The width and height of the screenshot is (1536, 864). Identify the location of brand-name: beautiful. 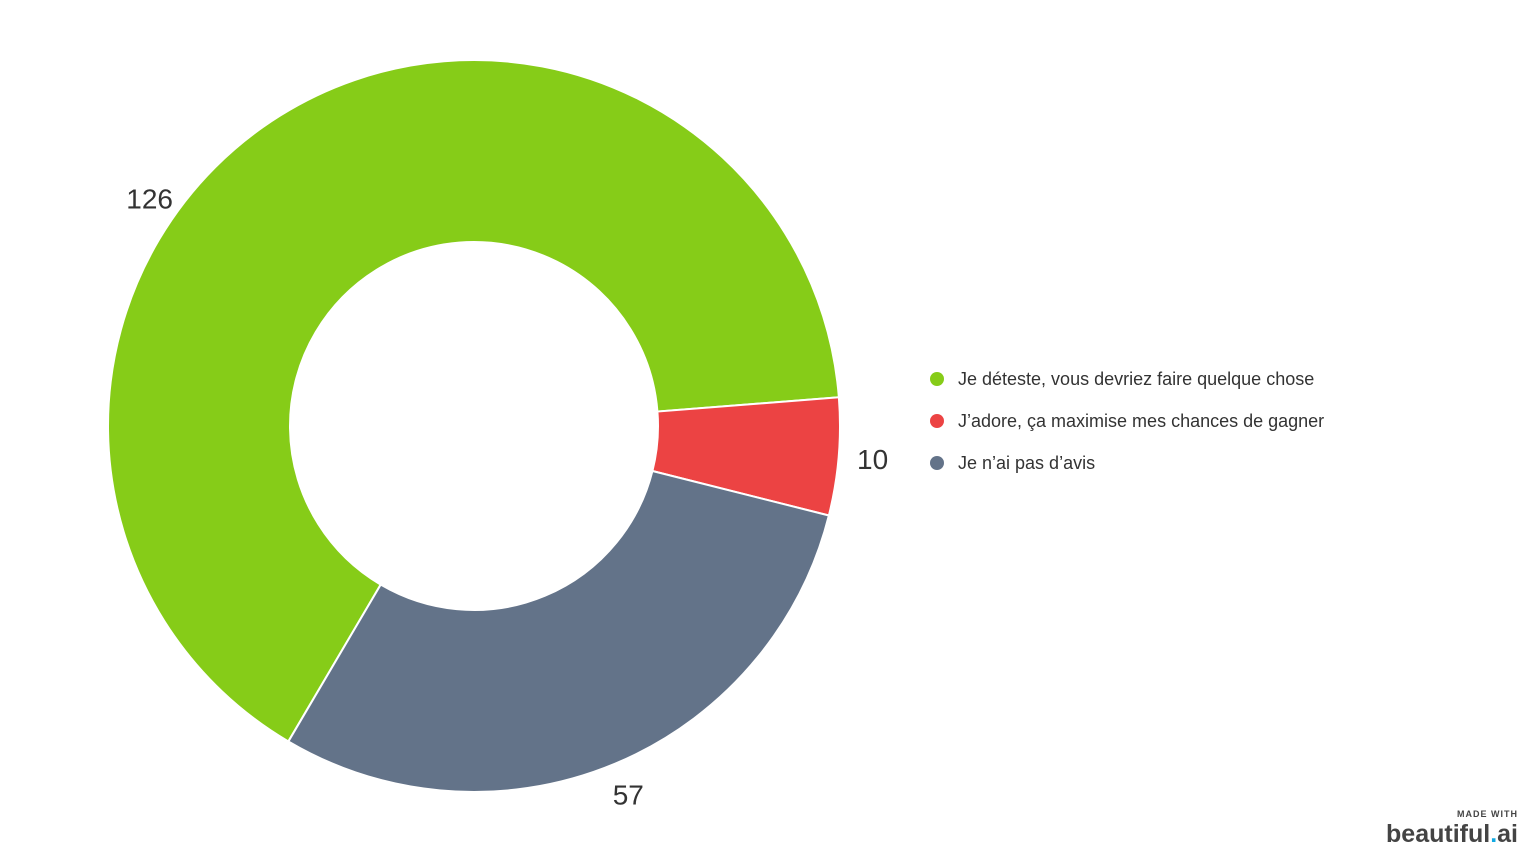
(1438, 834).